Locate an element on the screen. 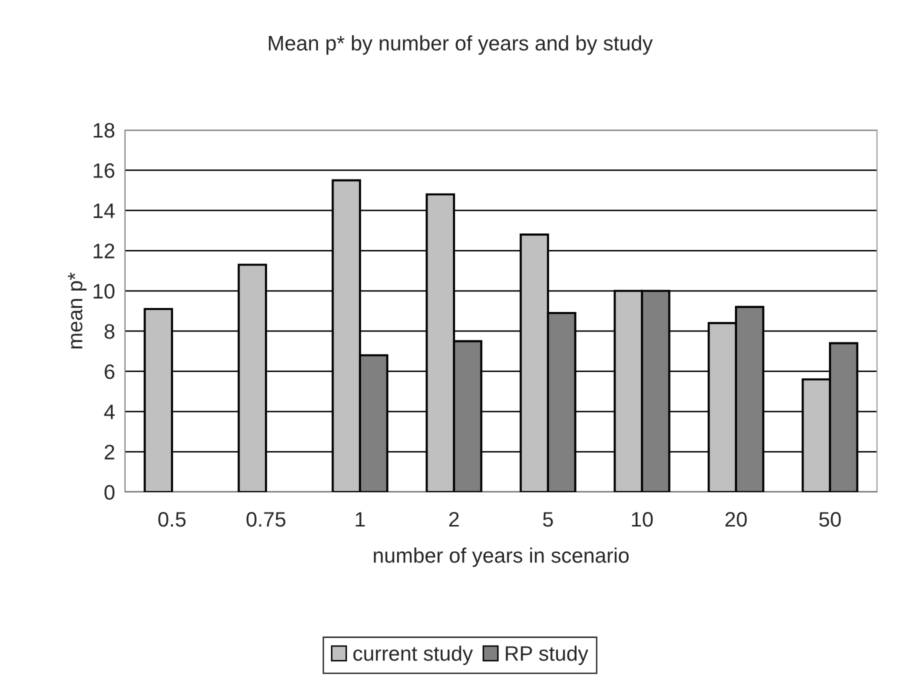 Image resolution: width=920 pixels, height=690 pixels. x-axis-title: number of years in scenario is located at coordinates (501, 557).